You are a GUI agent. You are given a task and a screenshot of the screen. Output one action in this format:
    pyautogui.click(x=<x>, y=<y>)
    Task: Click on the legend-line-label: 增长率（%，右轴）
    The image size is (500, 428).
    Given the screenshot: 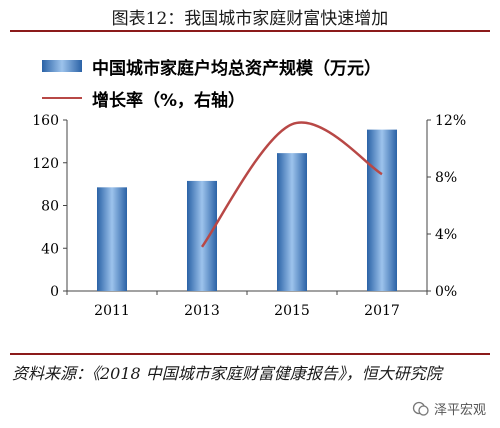 What is the action you would take?
    pyautogui.click(x=169, y=100)
    